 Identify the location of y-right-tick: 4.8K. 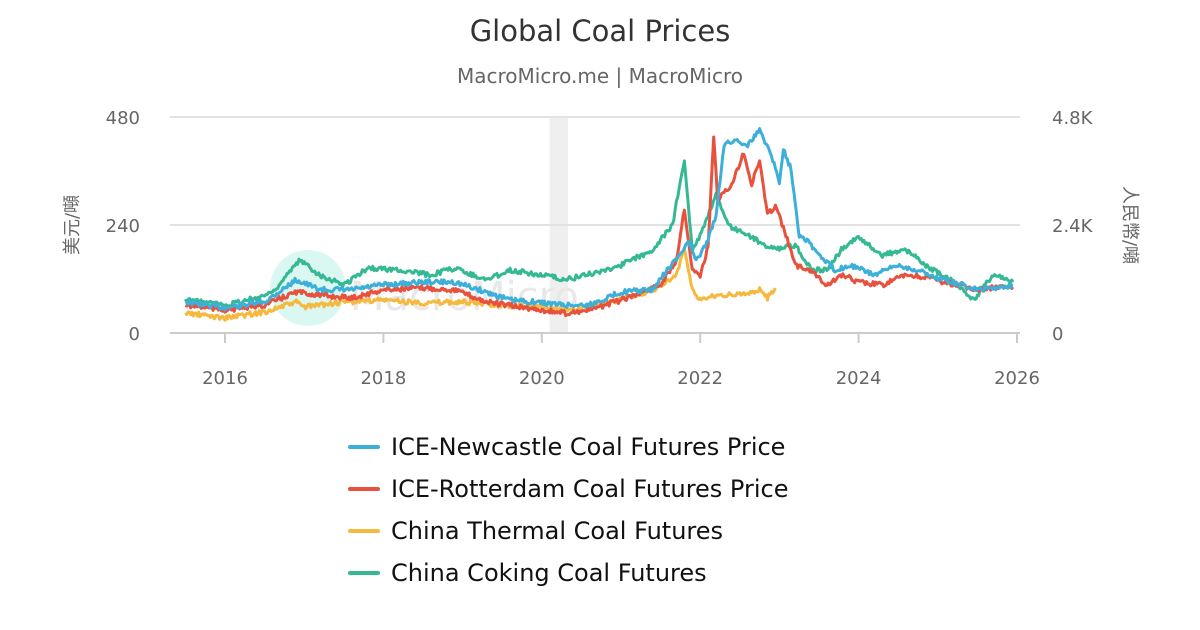
(1073, 118).